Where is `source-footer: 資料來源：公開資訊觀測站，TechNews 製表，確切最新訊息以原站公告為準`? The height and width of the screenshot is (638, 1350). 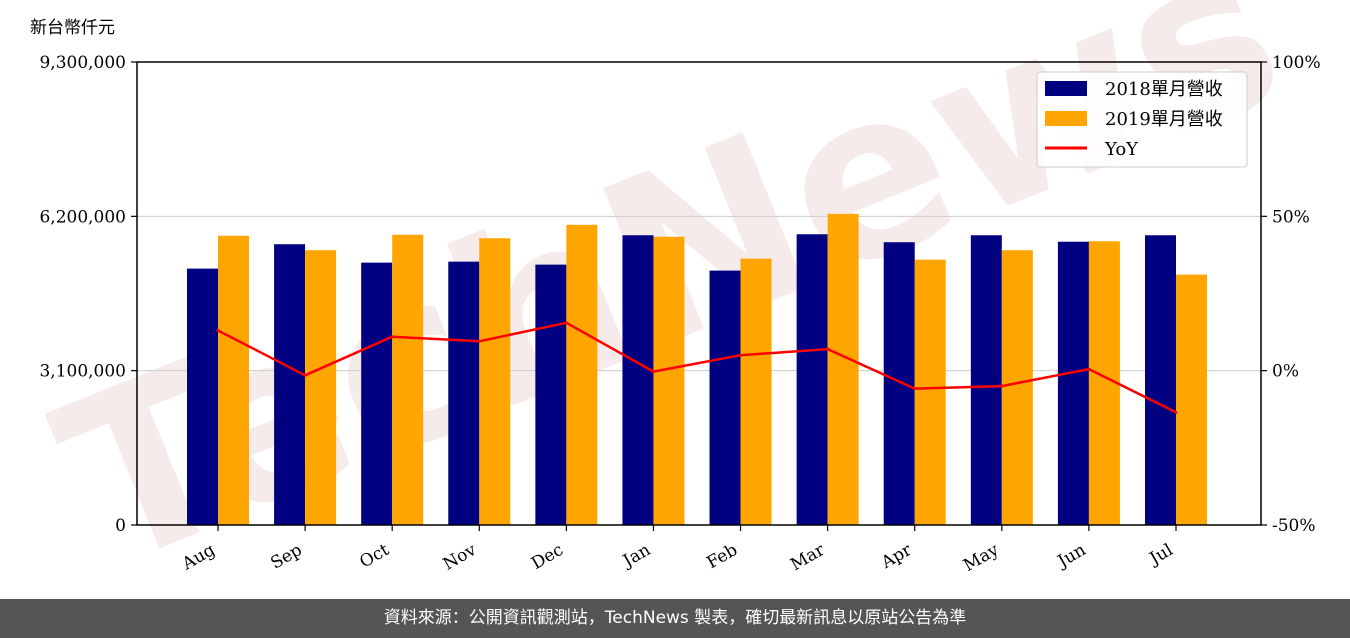 source-footer: 資料來源：公開資訊觀測站，TechNews 製表，確切最新訊息以原站公告為準 is located at coordinates (675, 618).